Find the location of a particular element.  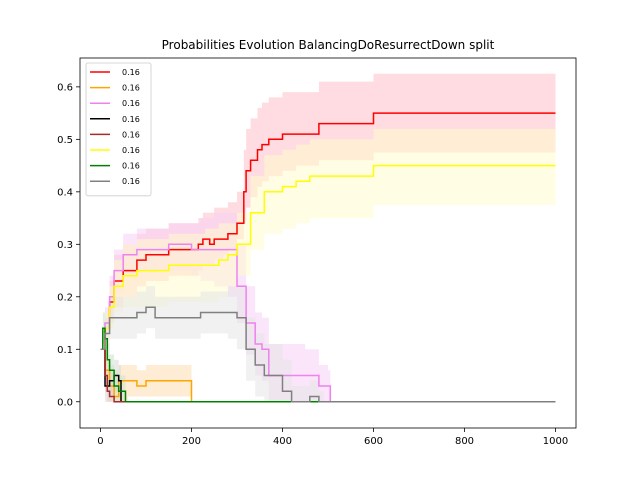

series-5-line is located at coordinates (328, 375).